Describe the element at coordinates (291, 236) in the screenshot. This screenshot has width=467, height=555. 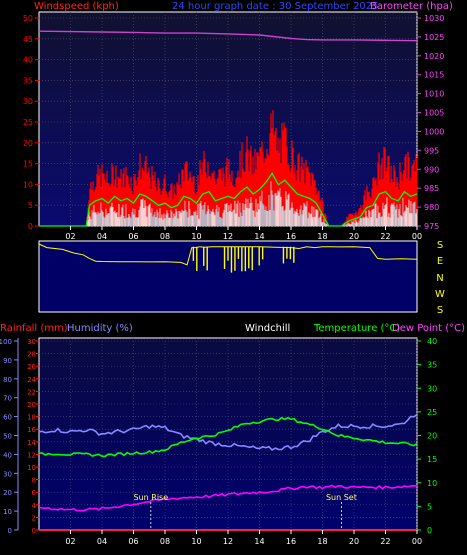
I see `x-tick-label: 16` at that location.